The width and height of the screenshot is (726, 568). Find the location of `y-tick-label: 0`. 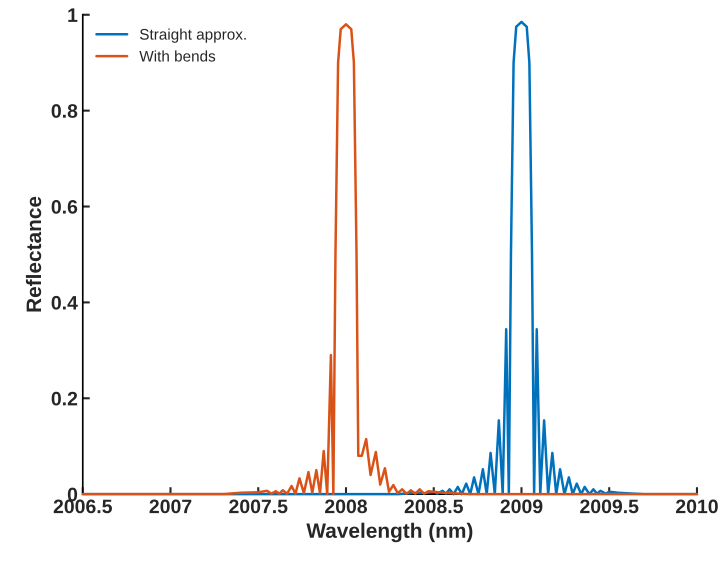

y-tick-label: 0 is located at coordinates (73, 495).